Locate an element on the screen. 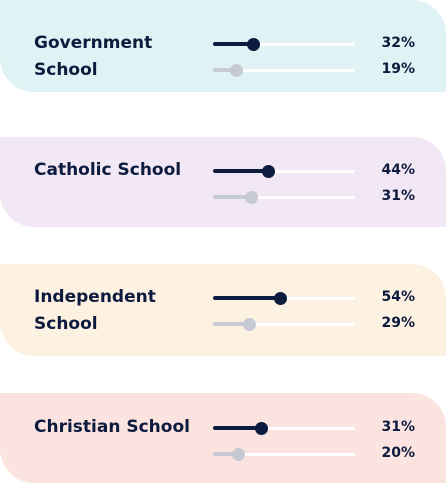 The image size is (446, 483). value-label: 29% is located at coordinates (398, 323).